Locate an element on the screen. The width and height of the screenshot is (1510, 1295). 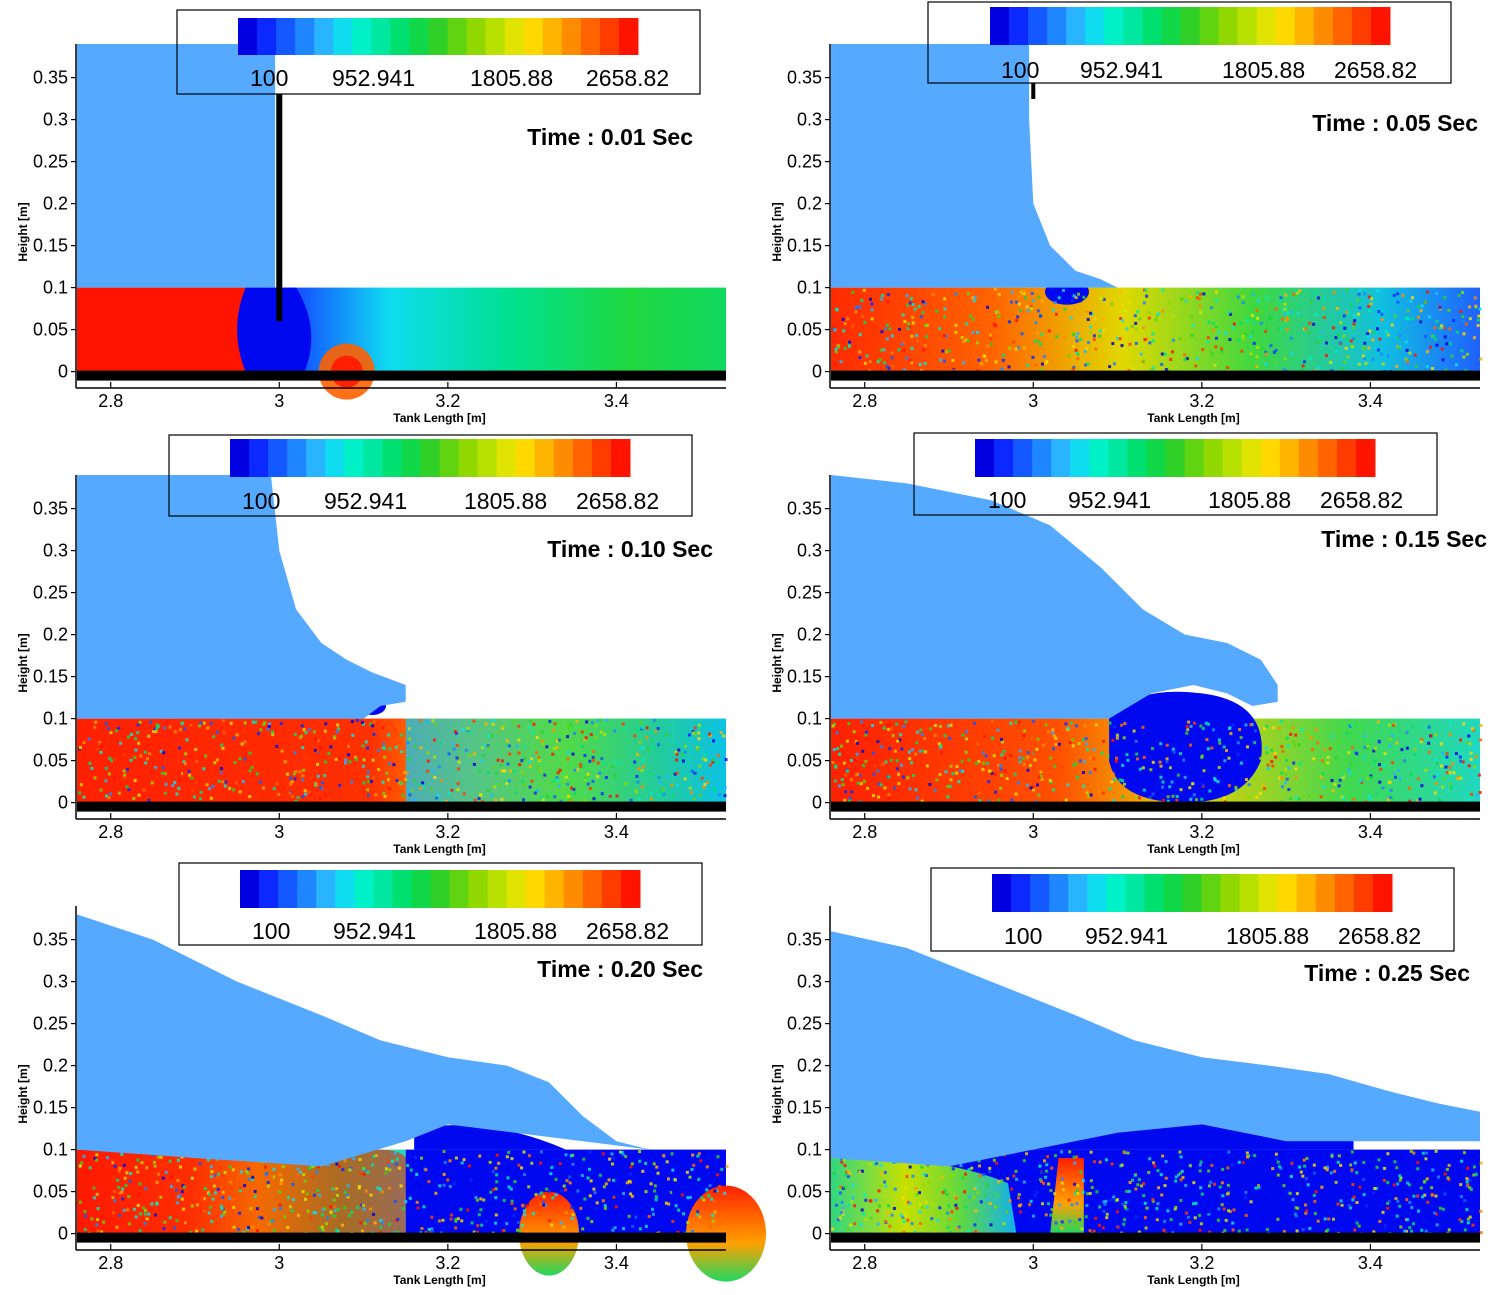
legend-swatch is located at coordinates (1211, 893).